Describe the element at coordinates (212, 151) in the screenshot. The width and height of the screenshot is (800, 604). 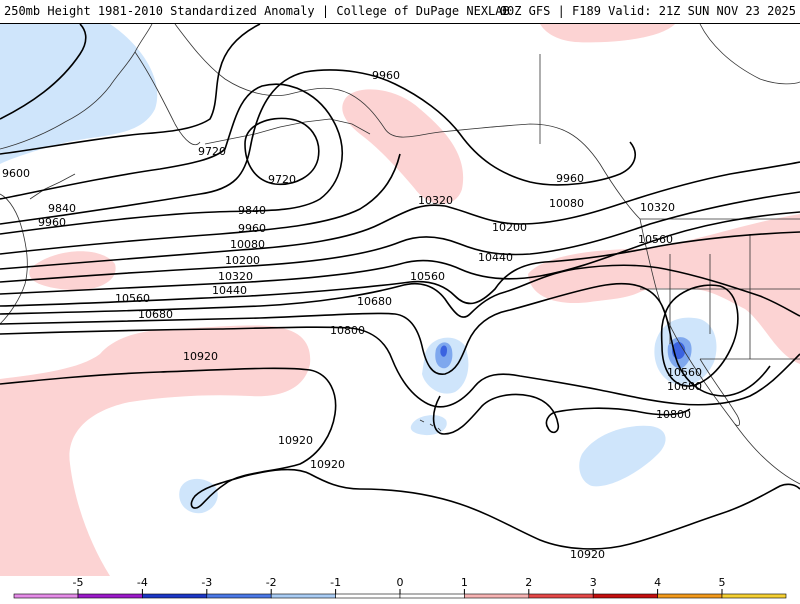
I see `label-9720-west: 9720` at that location.